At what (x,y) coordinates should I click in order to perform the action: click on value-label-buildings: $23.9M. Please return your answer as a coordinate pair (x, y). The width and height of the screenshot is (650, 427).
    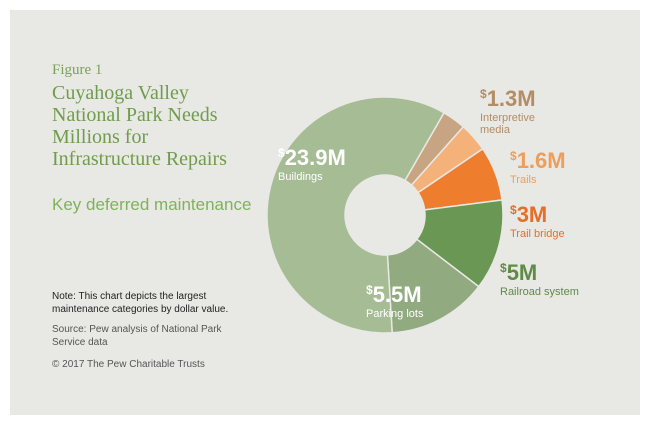
    Looking at the image, I should click on (312, 157).